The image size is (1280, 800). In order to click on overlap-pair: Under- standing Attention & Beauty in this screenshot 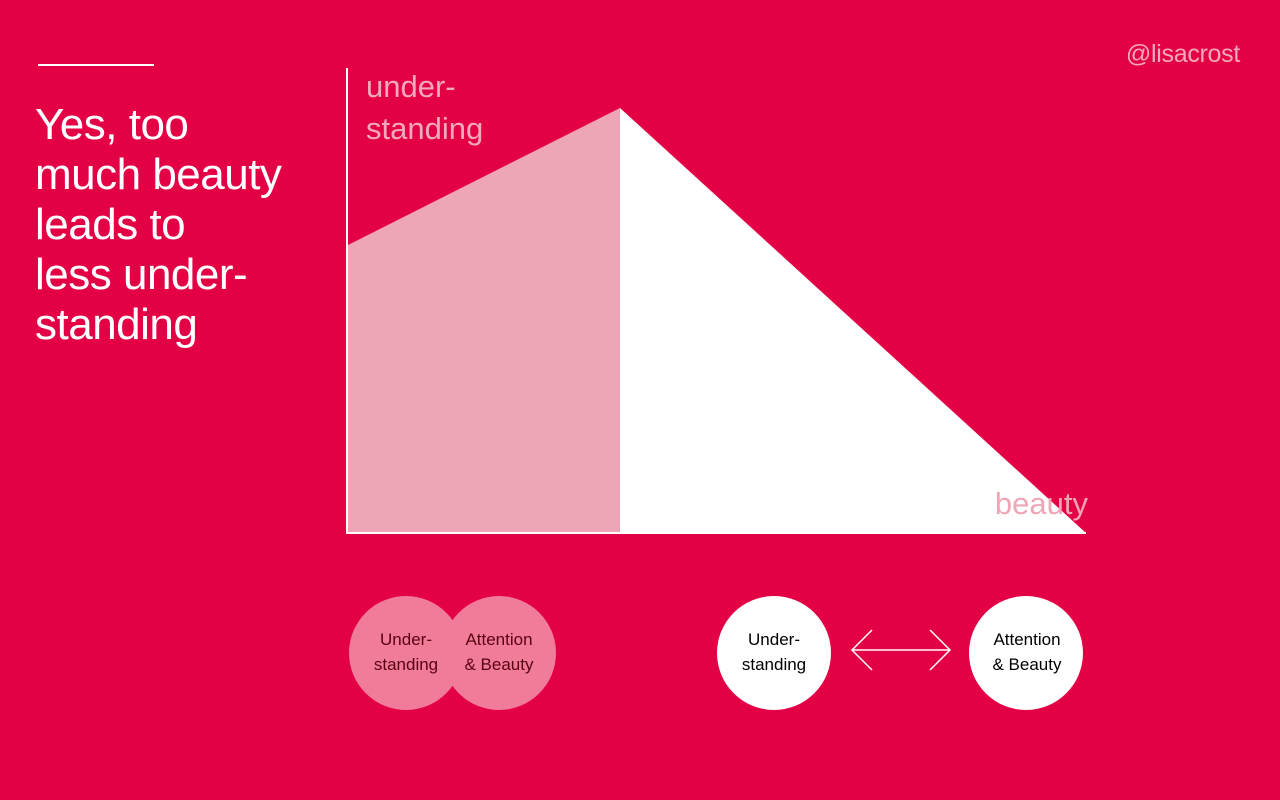, I will do `click(452, 653)`.